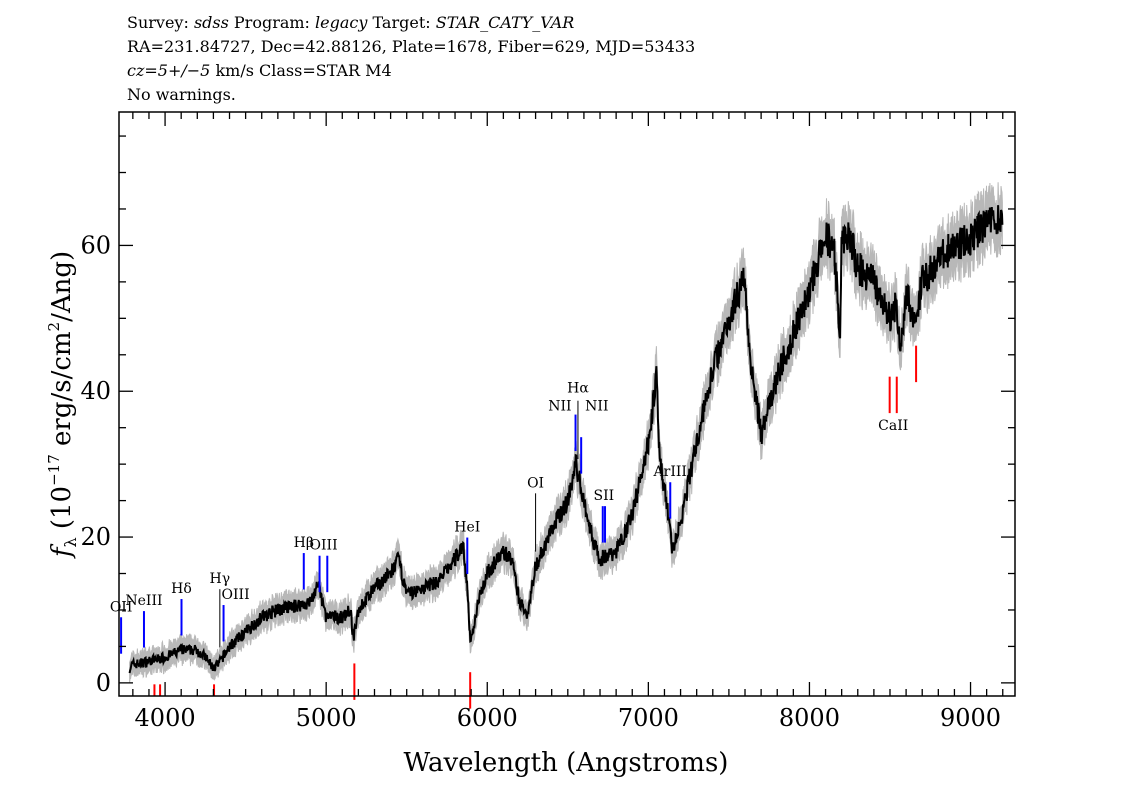 This screenshot has width=1134, height=810. What do you see at coordinates (169, 70) in the screenshot?
I see `redshift-value: cz=5+/−5` at bounding box center [169, 70].